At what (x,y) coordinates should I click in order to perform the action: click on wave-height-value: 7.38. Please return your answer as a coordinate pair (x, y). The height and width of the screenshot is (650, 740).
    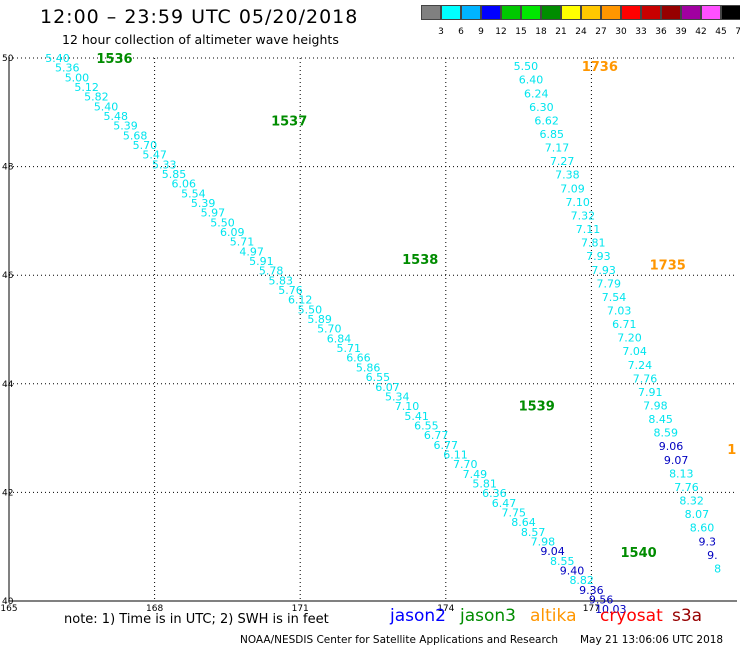
    Looking at the image, I should click on (567, 175).